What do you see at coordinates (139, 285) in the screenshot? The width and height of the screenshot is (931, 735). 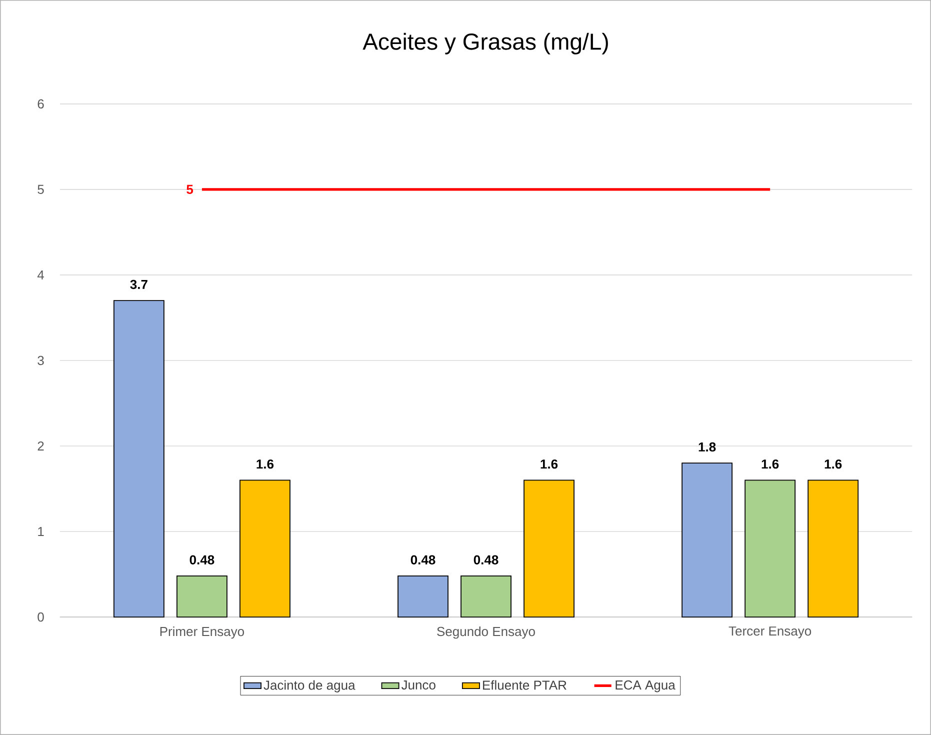 I see `data-label: 3.7` at bounding box center [139, 285].